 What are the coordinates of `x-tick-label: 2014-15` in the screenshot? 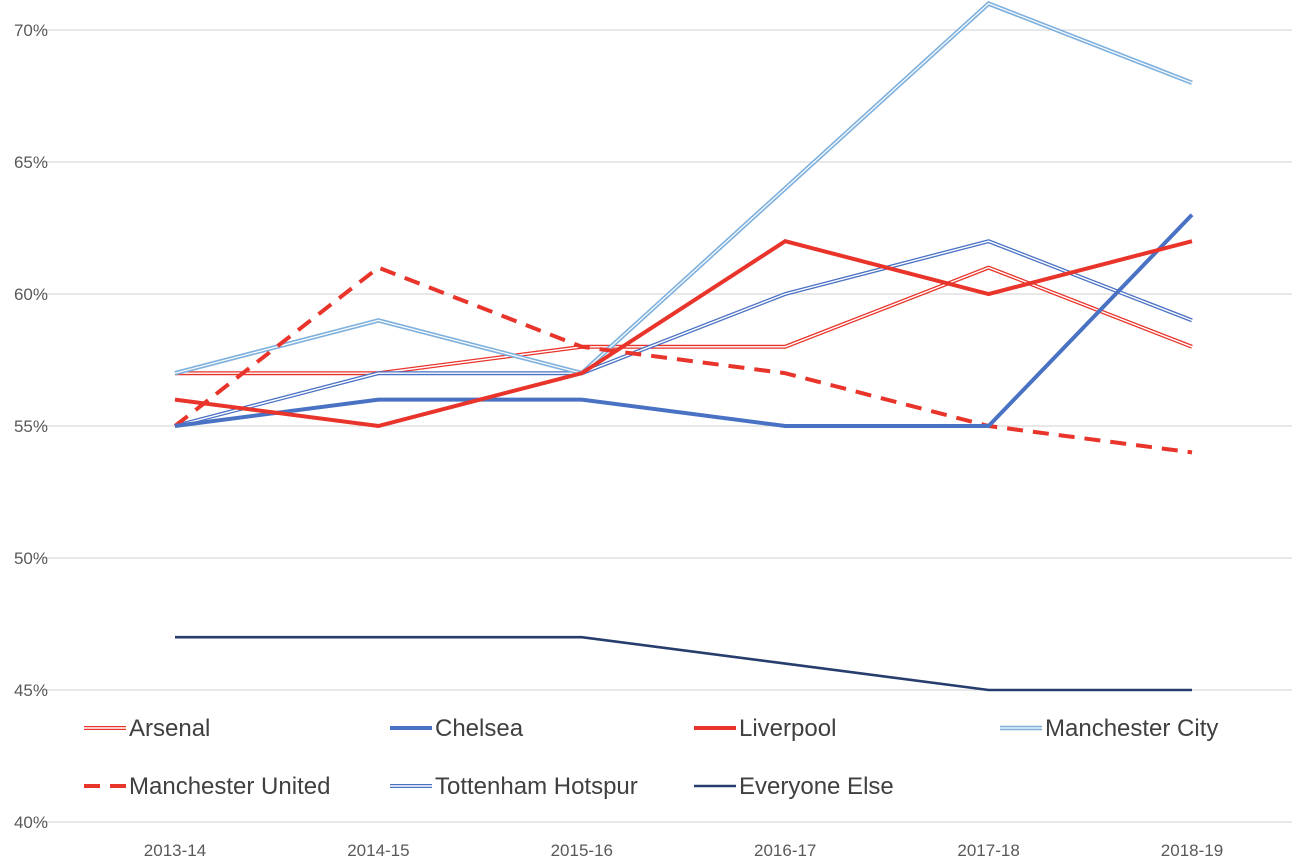 It's located at (378, 850).